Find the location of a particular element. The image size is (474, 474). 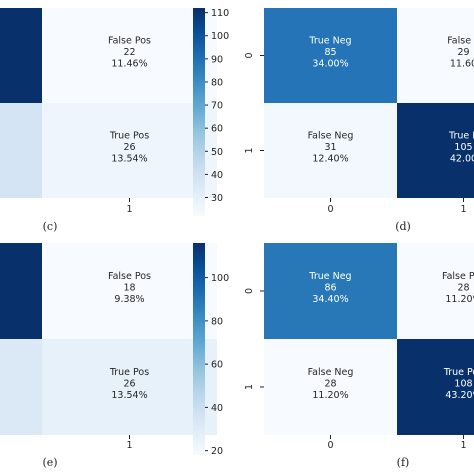

cell-annotation: 12.40% is located at coordinates (330, 159).